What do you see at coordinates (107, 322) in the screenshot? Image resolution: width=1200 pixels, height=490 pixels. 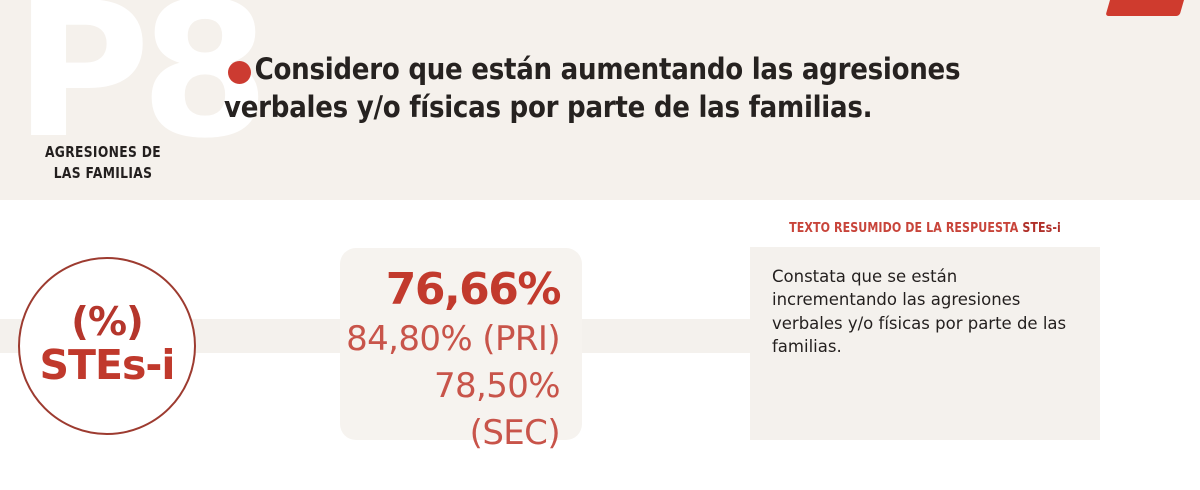 I see `badge-unit-label: (%)` at bounding box center [107, 322].